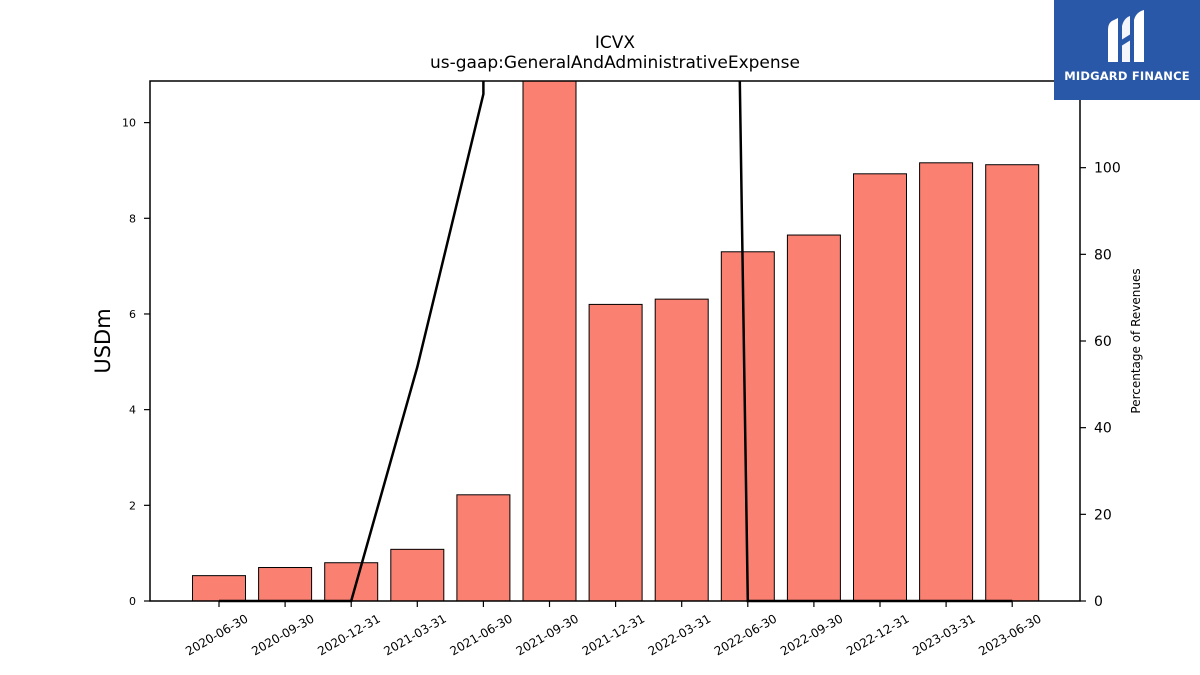 This screenshot has width=1200, height=675. I want to click on y-tick-label: 10, so click(129, 123).